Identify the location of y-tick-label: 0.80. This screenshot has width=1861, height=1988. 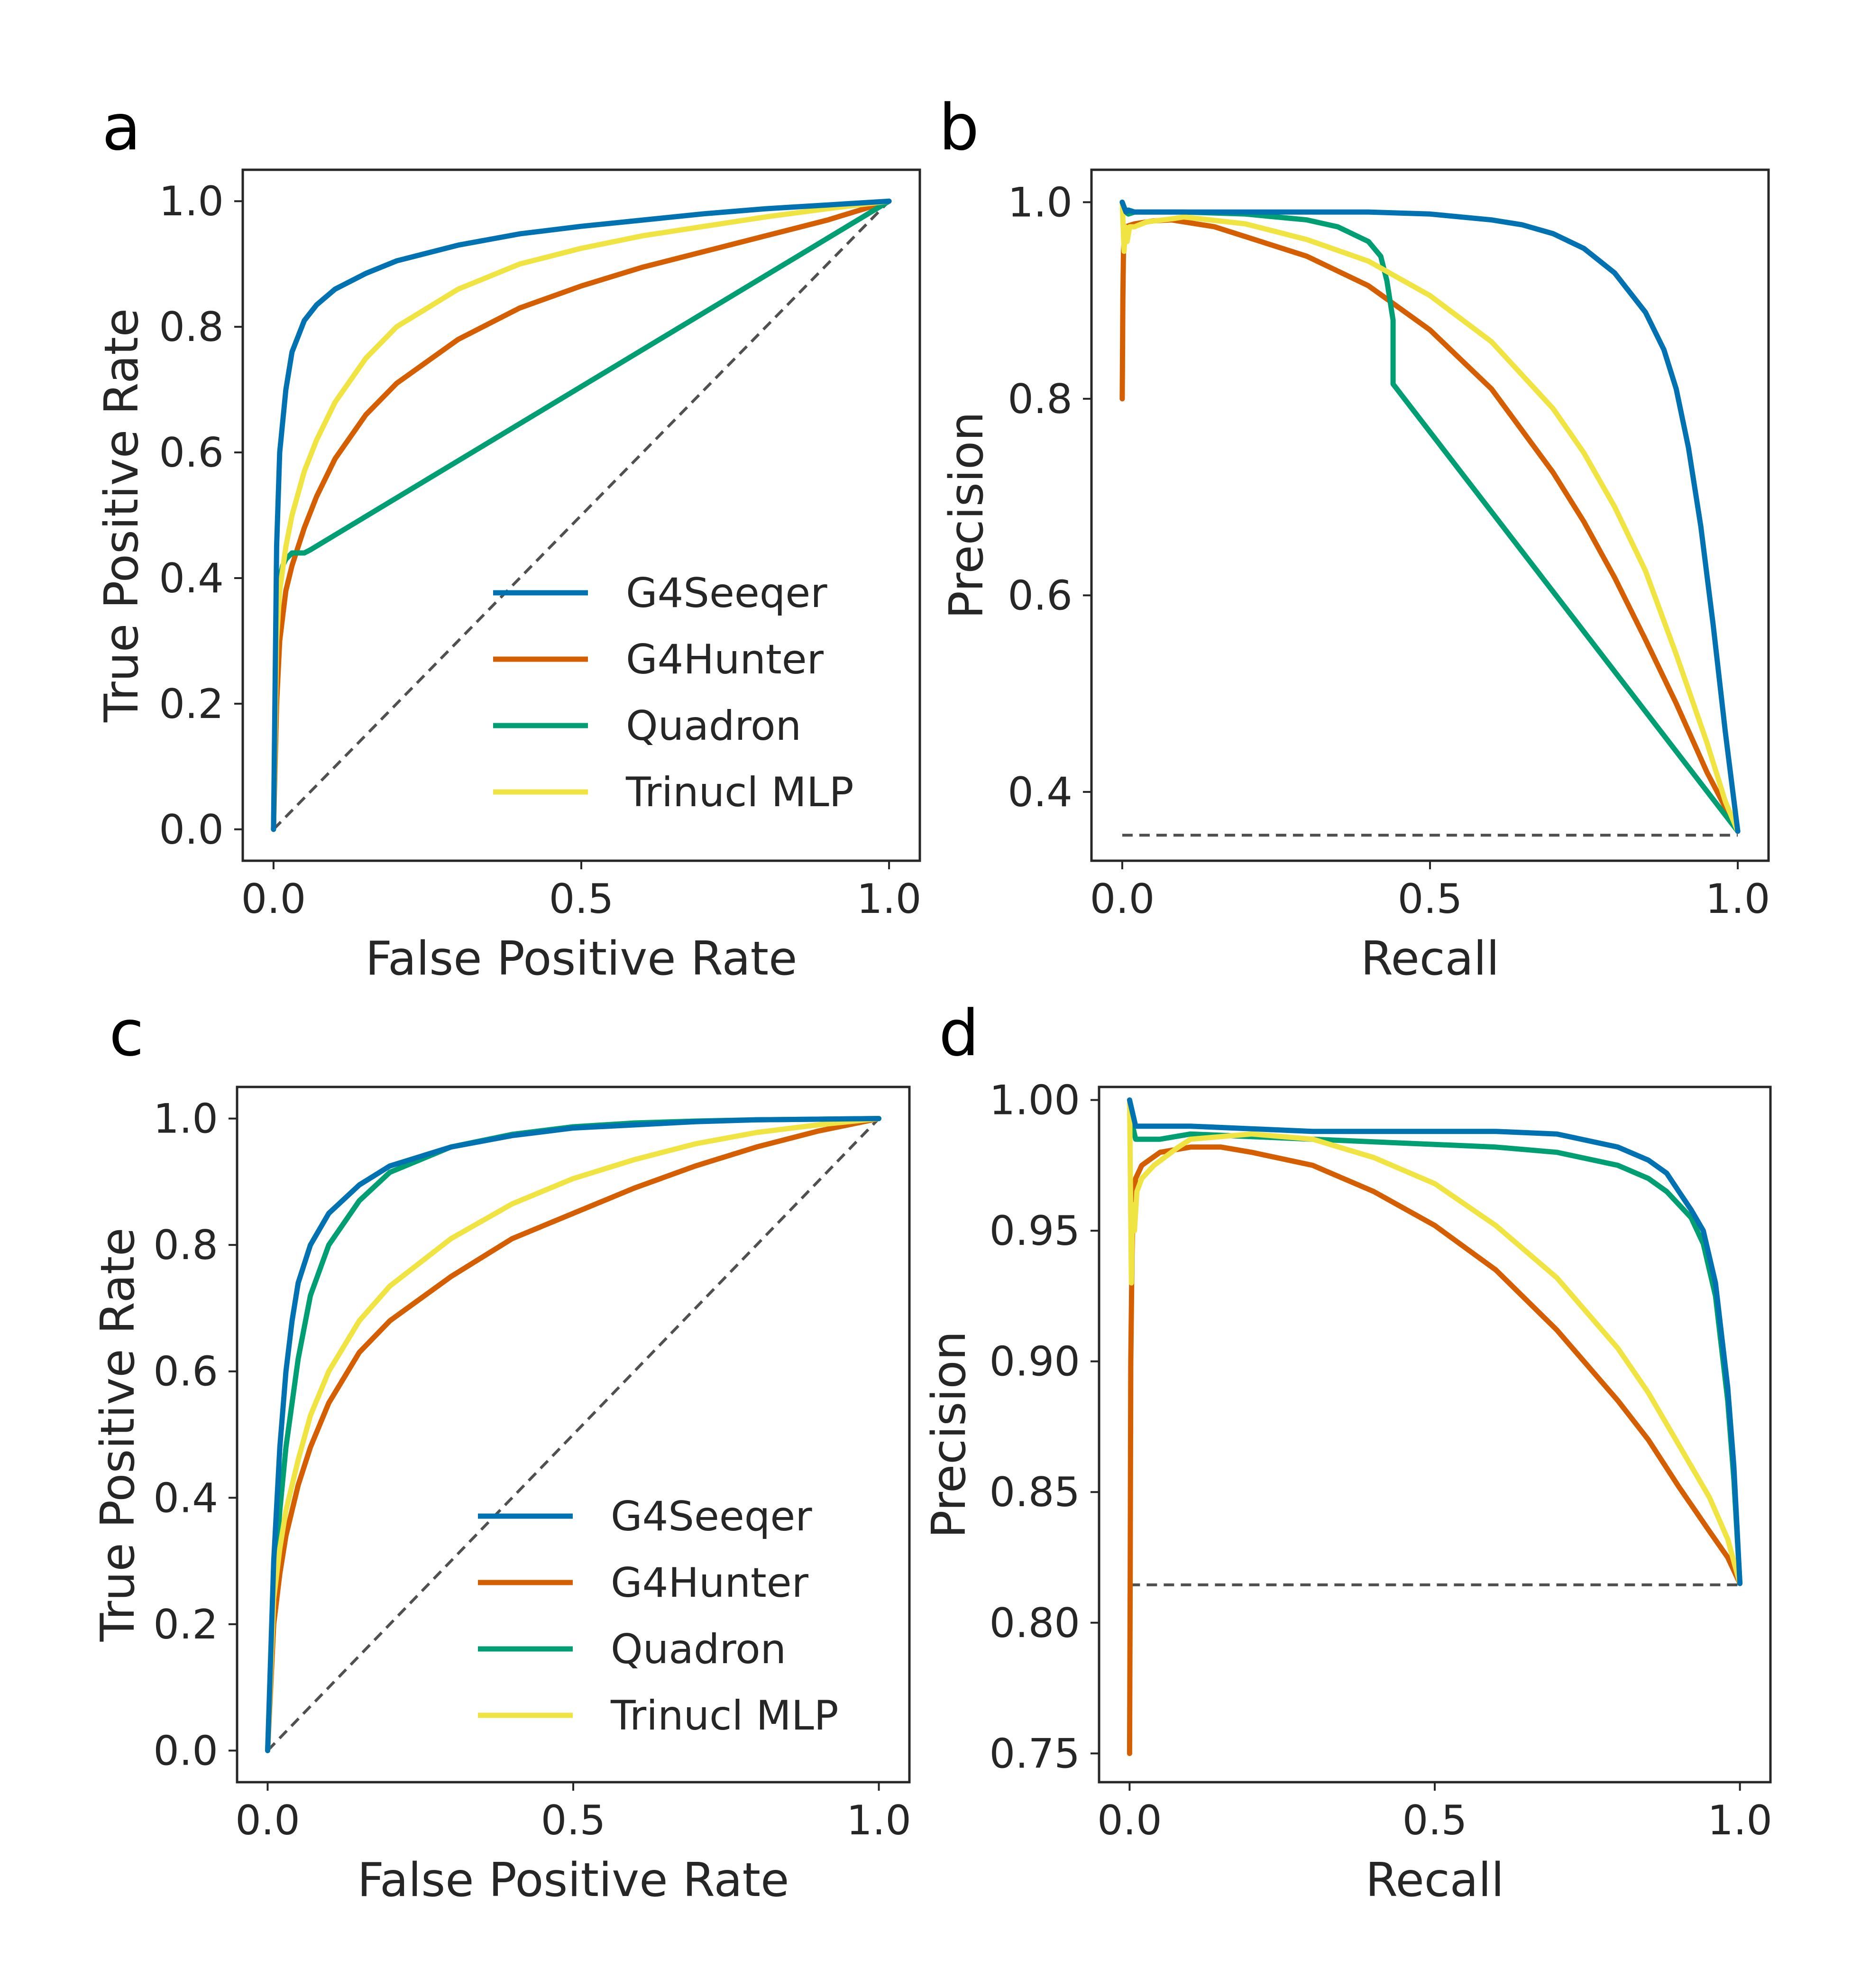
(1035, 1623).